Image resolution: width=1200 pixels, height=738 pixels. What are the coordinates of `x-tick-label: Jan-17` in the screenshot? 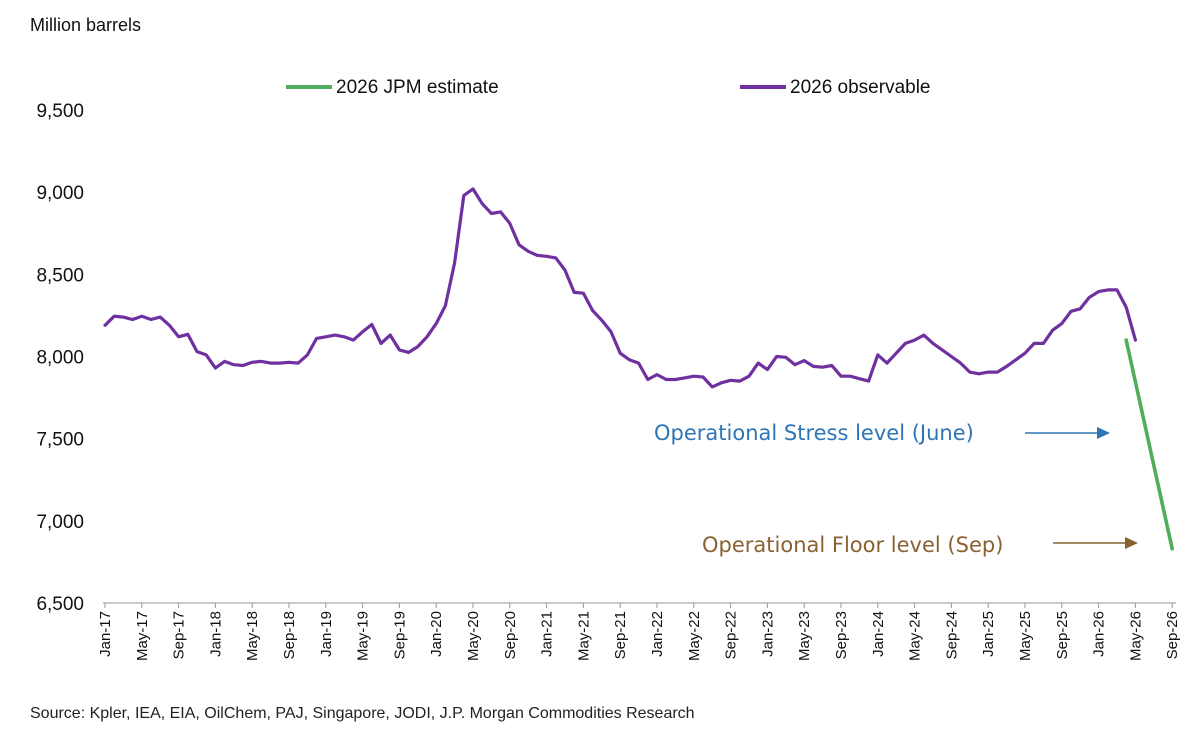 It's located at (105, 634).